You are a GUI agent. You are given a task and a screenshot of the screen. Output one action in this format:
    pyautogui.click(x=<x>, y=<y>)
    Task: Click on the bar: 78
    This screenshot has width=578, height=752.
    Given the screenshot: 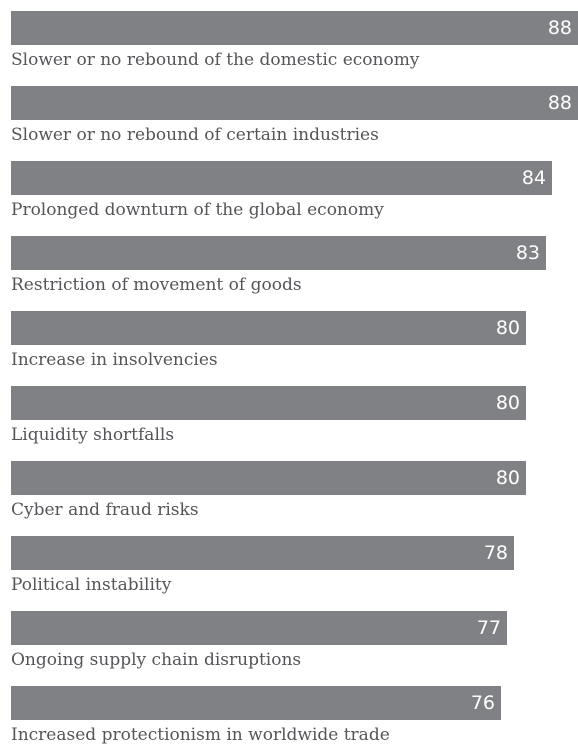 What is the action you would take?
    pyautogui.click(x=262, y=553)
    